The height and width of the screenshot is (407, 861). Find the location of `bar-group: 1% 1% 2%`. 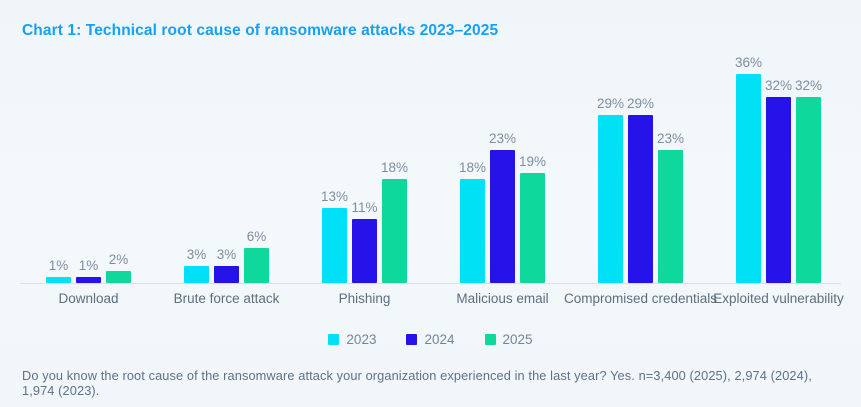

bar-group: 1% 1% 2% is located at coordinates (88, 267).